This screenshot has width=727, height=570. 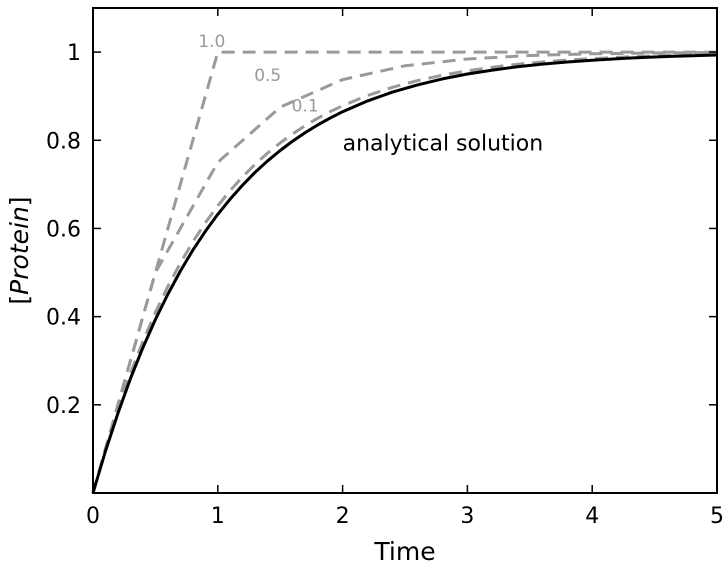 I want to click on x-tick-label: 0, so click(x=93, y=516).